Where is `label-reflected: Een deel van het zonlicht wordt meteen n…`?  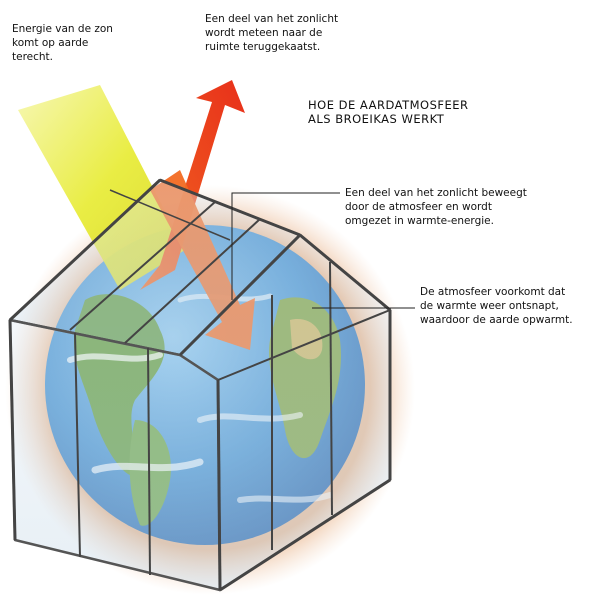
label-reflected: Een deel van het zonlicht wordt meteen n… is located at coordinates (272, 33).